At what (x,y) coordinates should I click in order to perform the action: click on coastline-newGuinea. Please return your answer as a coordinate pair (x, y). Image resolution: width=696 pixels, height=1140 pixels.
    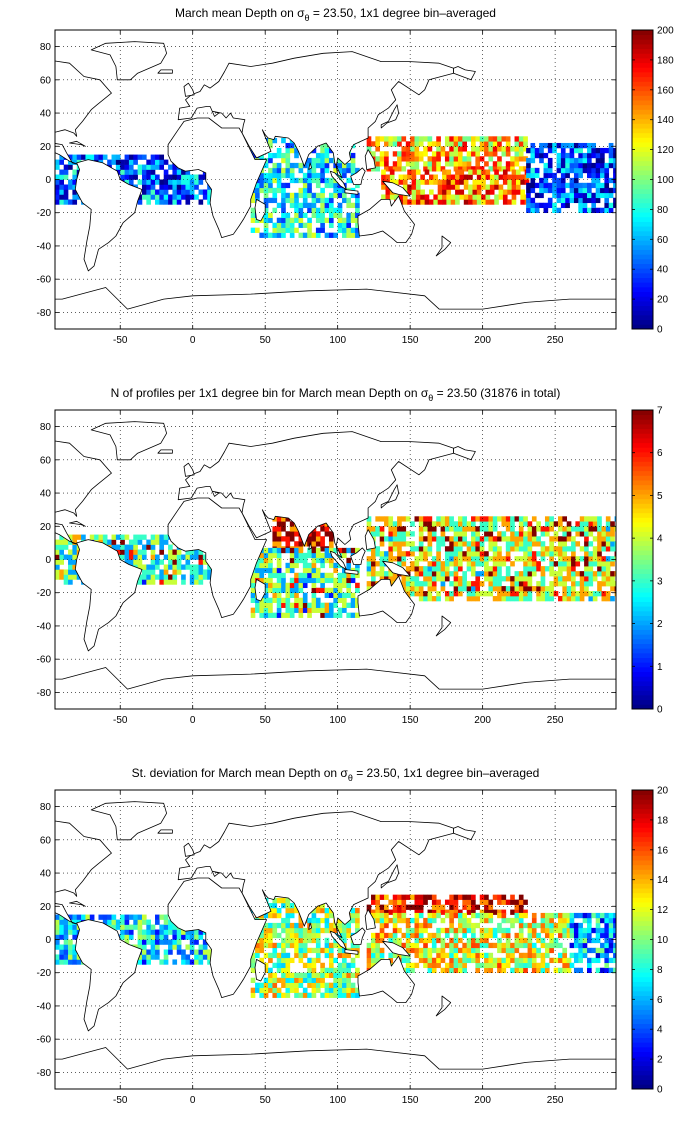
    Looking at the image, I should click on (396, 188).